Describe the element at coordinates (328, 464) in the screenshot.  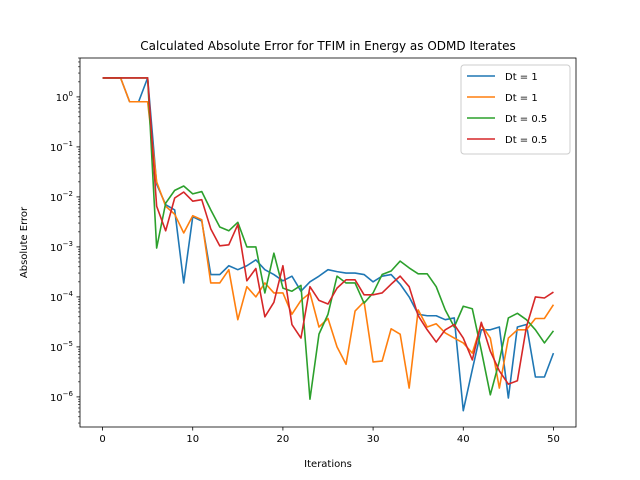
I see `x-axis-label: Iterations` at that location.